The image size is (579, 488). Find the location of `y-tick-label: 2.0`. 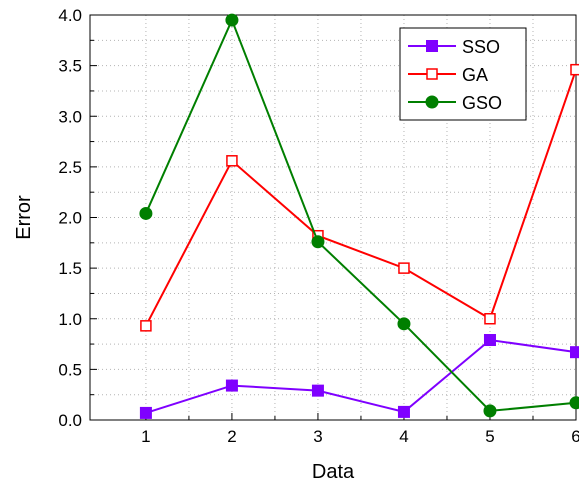

y-tick-label: 2.0 is located at coordinates (70, 218).